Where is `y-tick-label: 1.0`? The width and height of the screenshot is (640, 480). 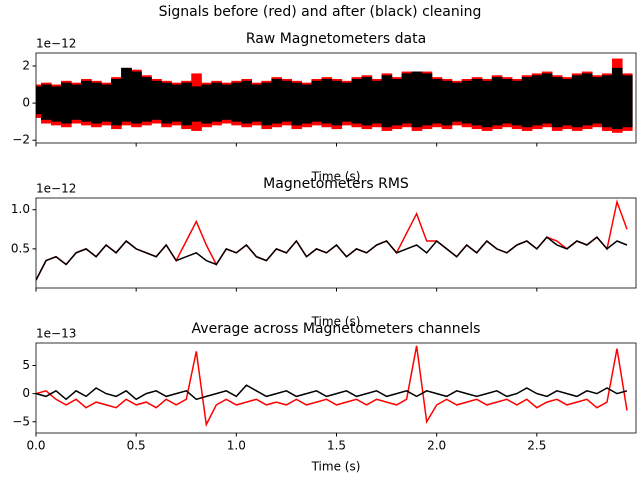
y-tick-label: 1.0 is located at coordinates (20, 209).